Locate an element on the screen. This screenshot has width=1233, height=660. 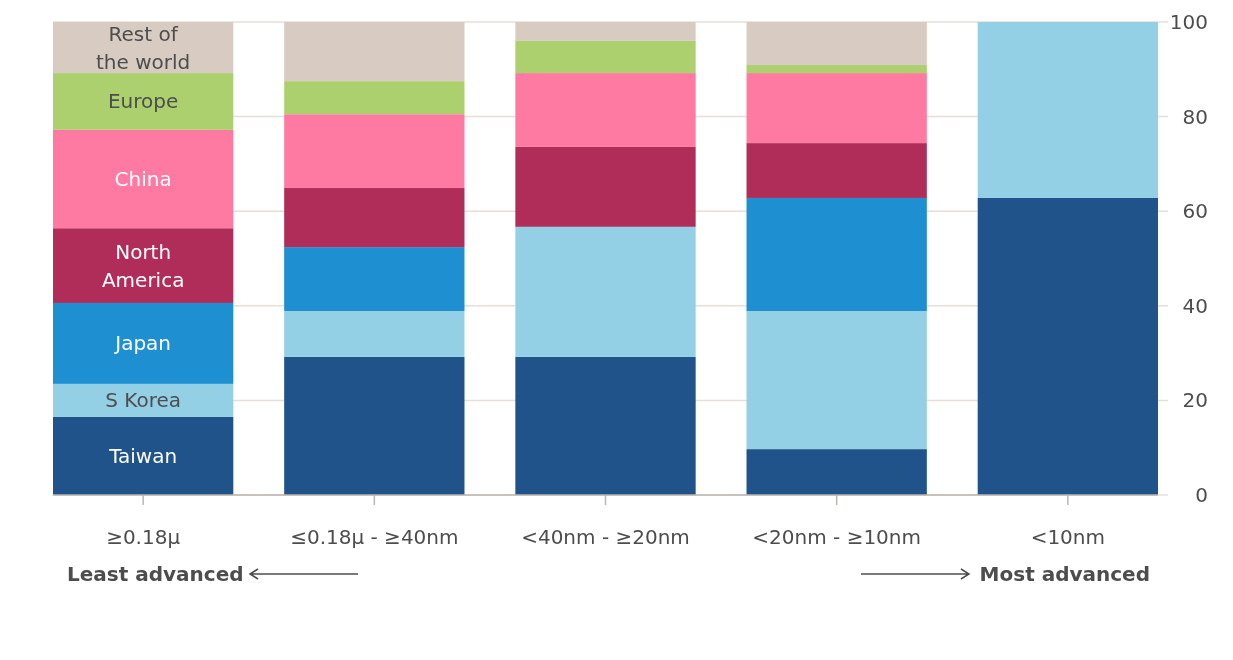
y-tick-label: 60 is located at coordinates (1195, 211).